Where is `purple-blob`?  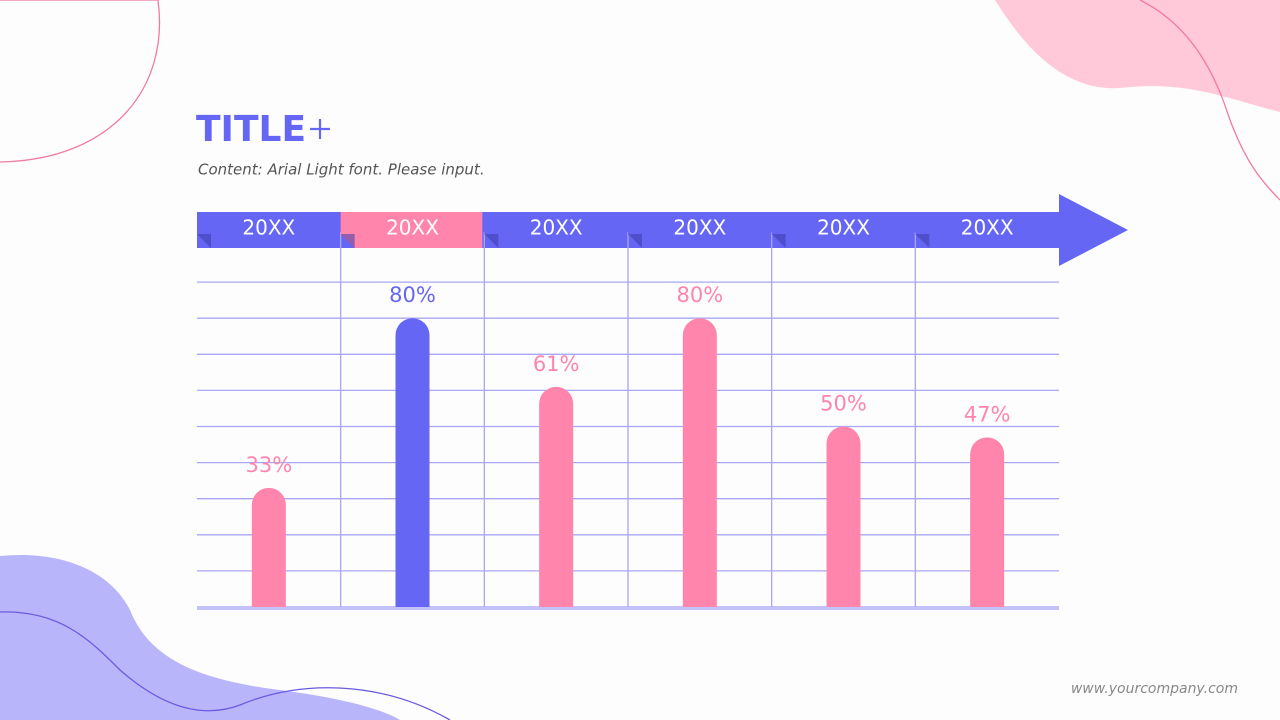
purple-blob is located at coordinates (200, 637).